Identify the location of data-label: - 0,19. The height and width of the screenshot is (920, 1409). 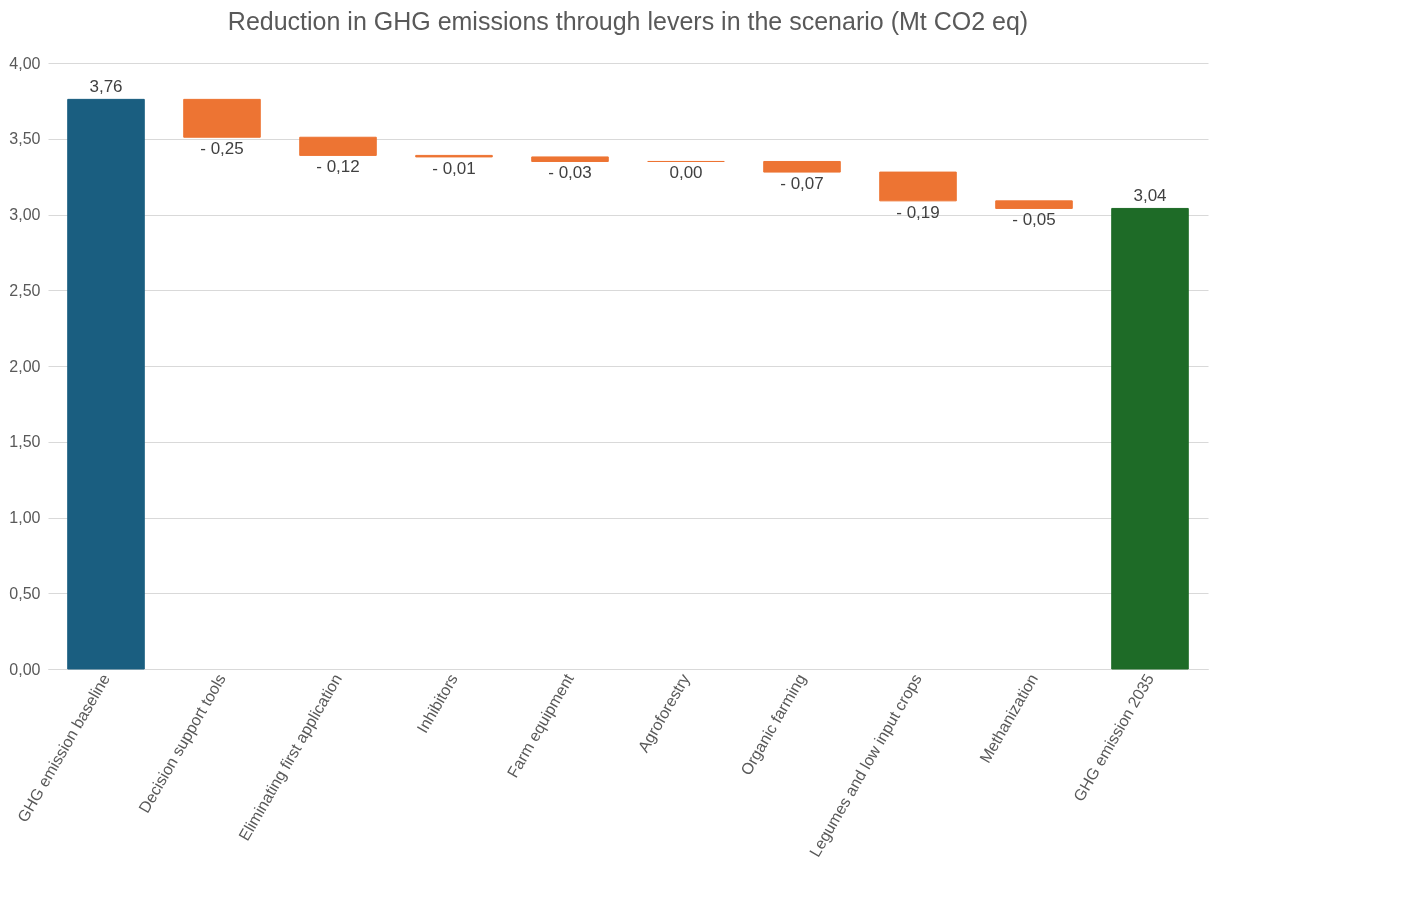
(918, 212).